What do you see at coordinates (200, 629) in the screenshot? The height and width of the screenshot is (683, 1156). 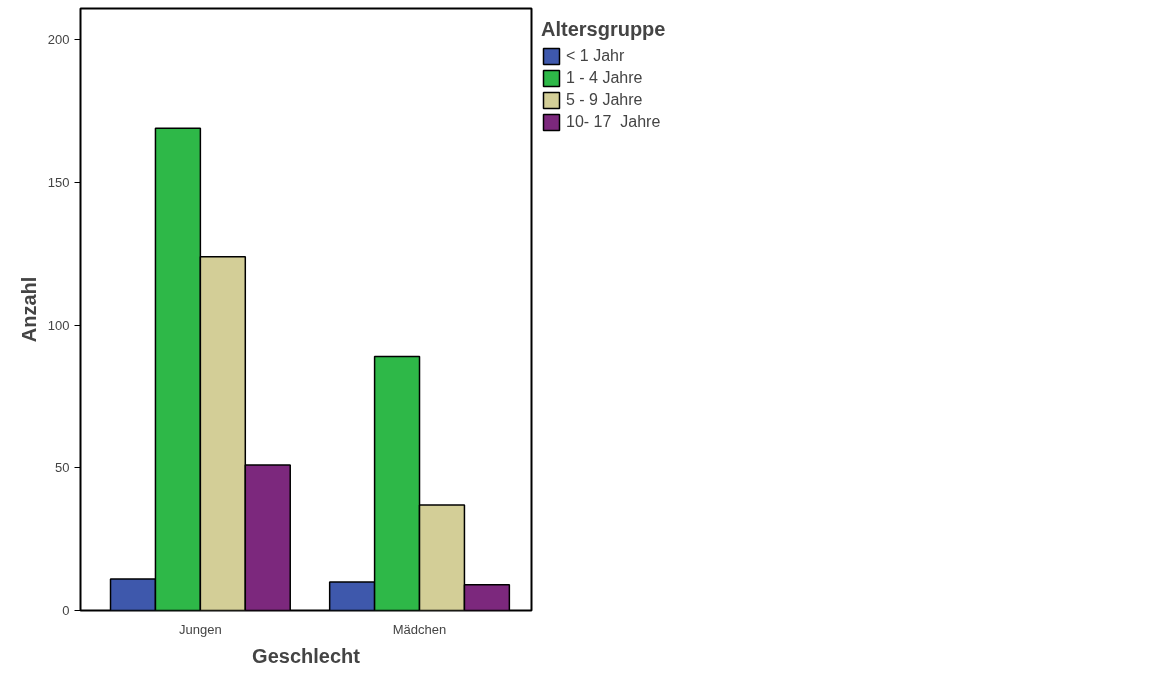 I see `x-tick-label: Jungen` at bounding box center [200, 629].